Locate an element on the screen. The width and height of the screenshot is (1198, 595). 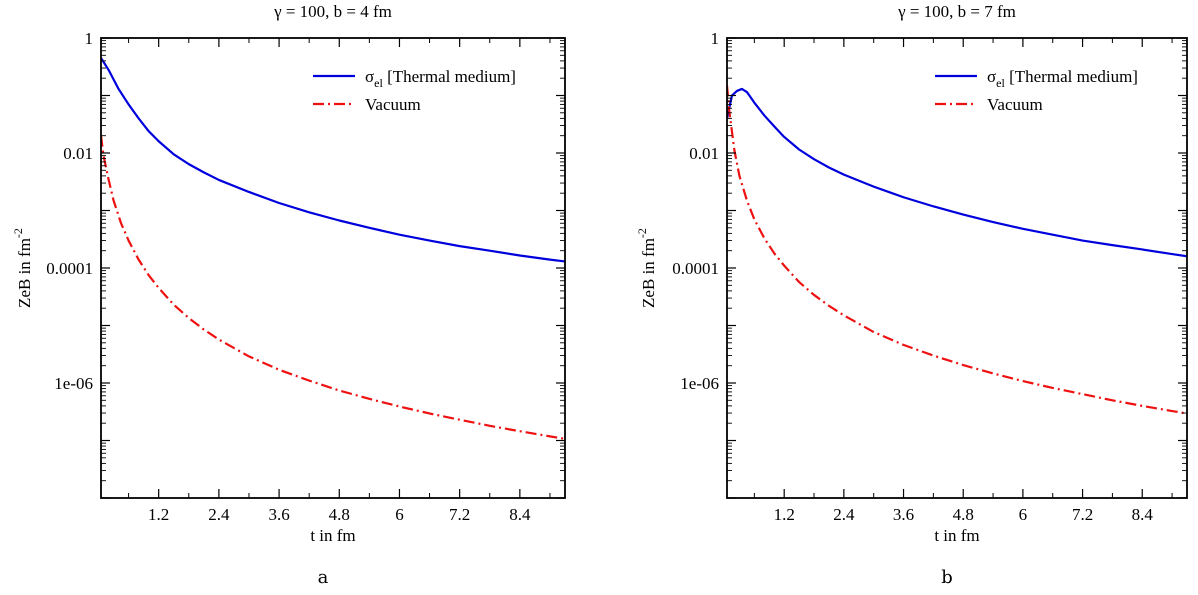
chart-title: γ = 100, b = 4 fm is located at coordinates (332, 11).